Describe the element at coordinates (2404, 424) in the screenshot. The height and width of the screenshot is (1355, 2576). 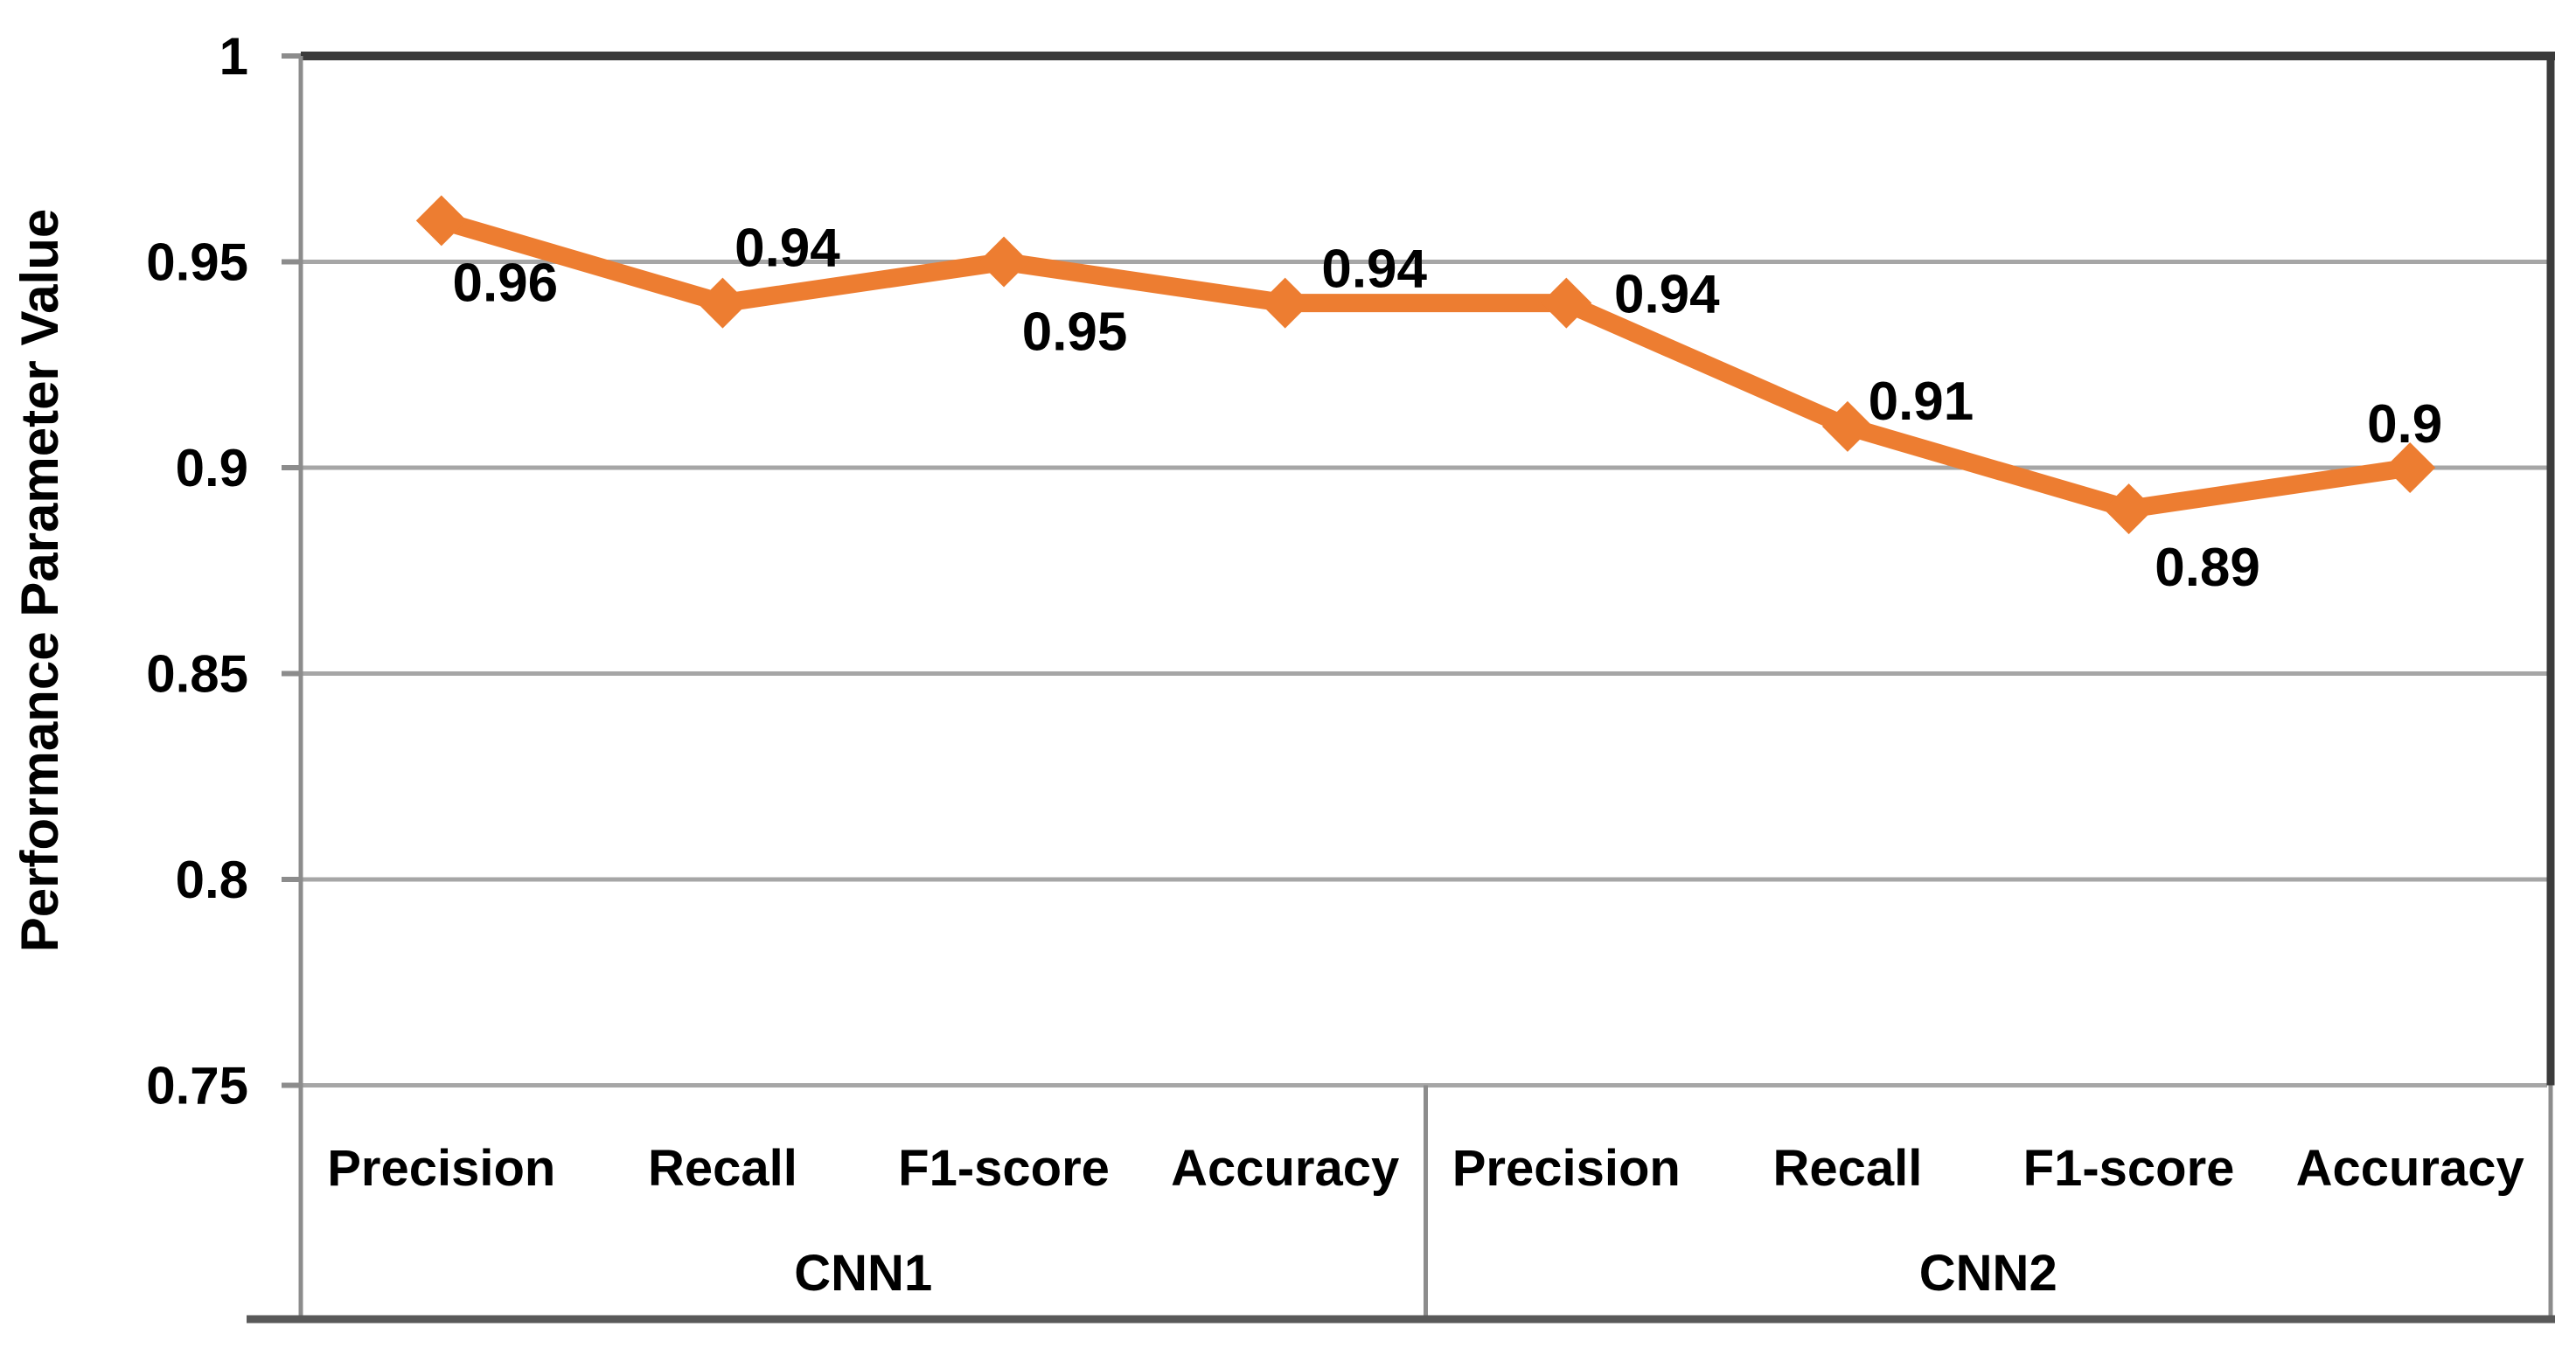
I see `data-label: 0.9` at that location.